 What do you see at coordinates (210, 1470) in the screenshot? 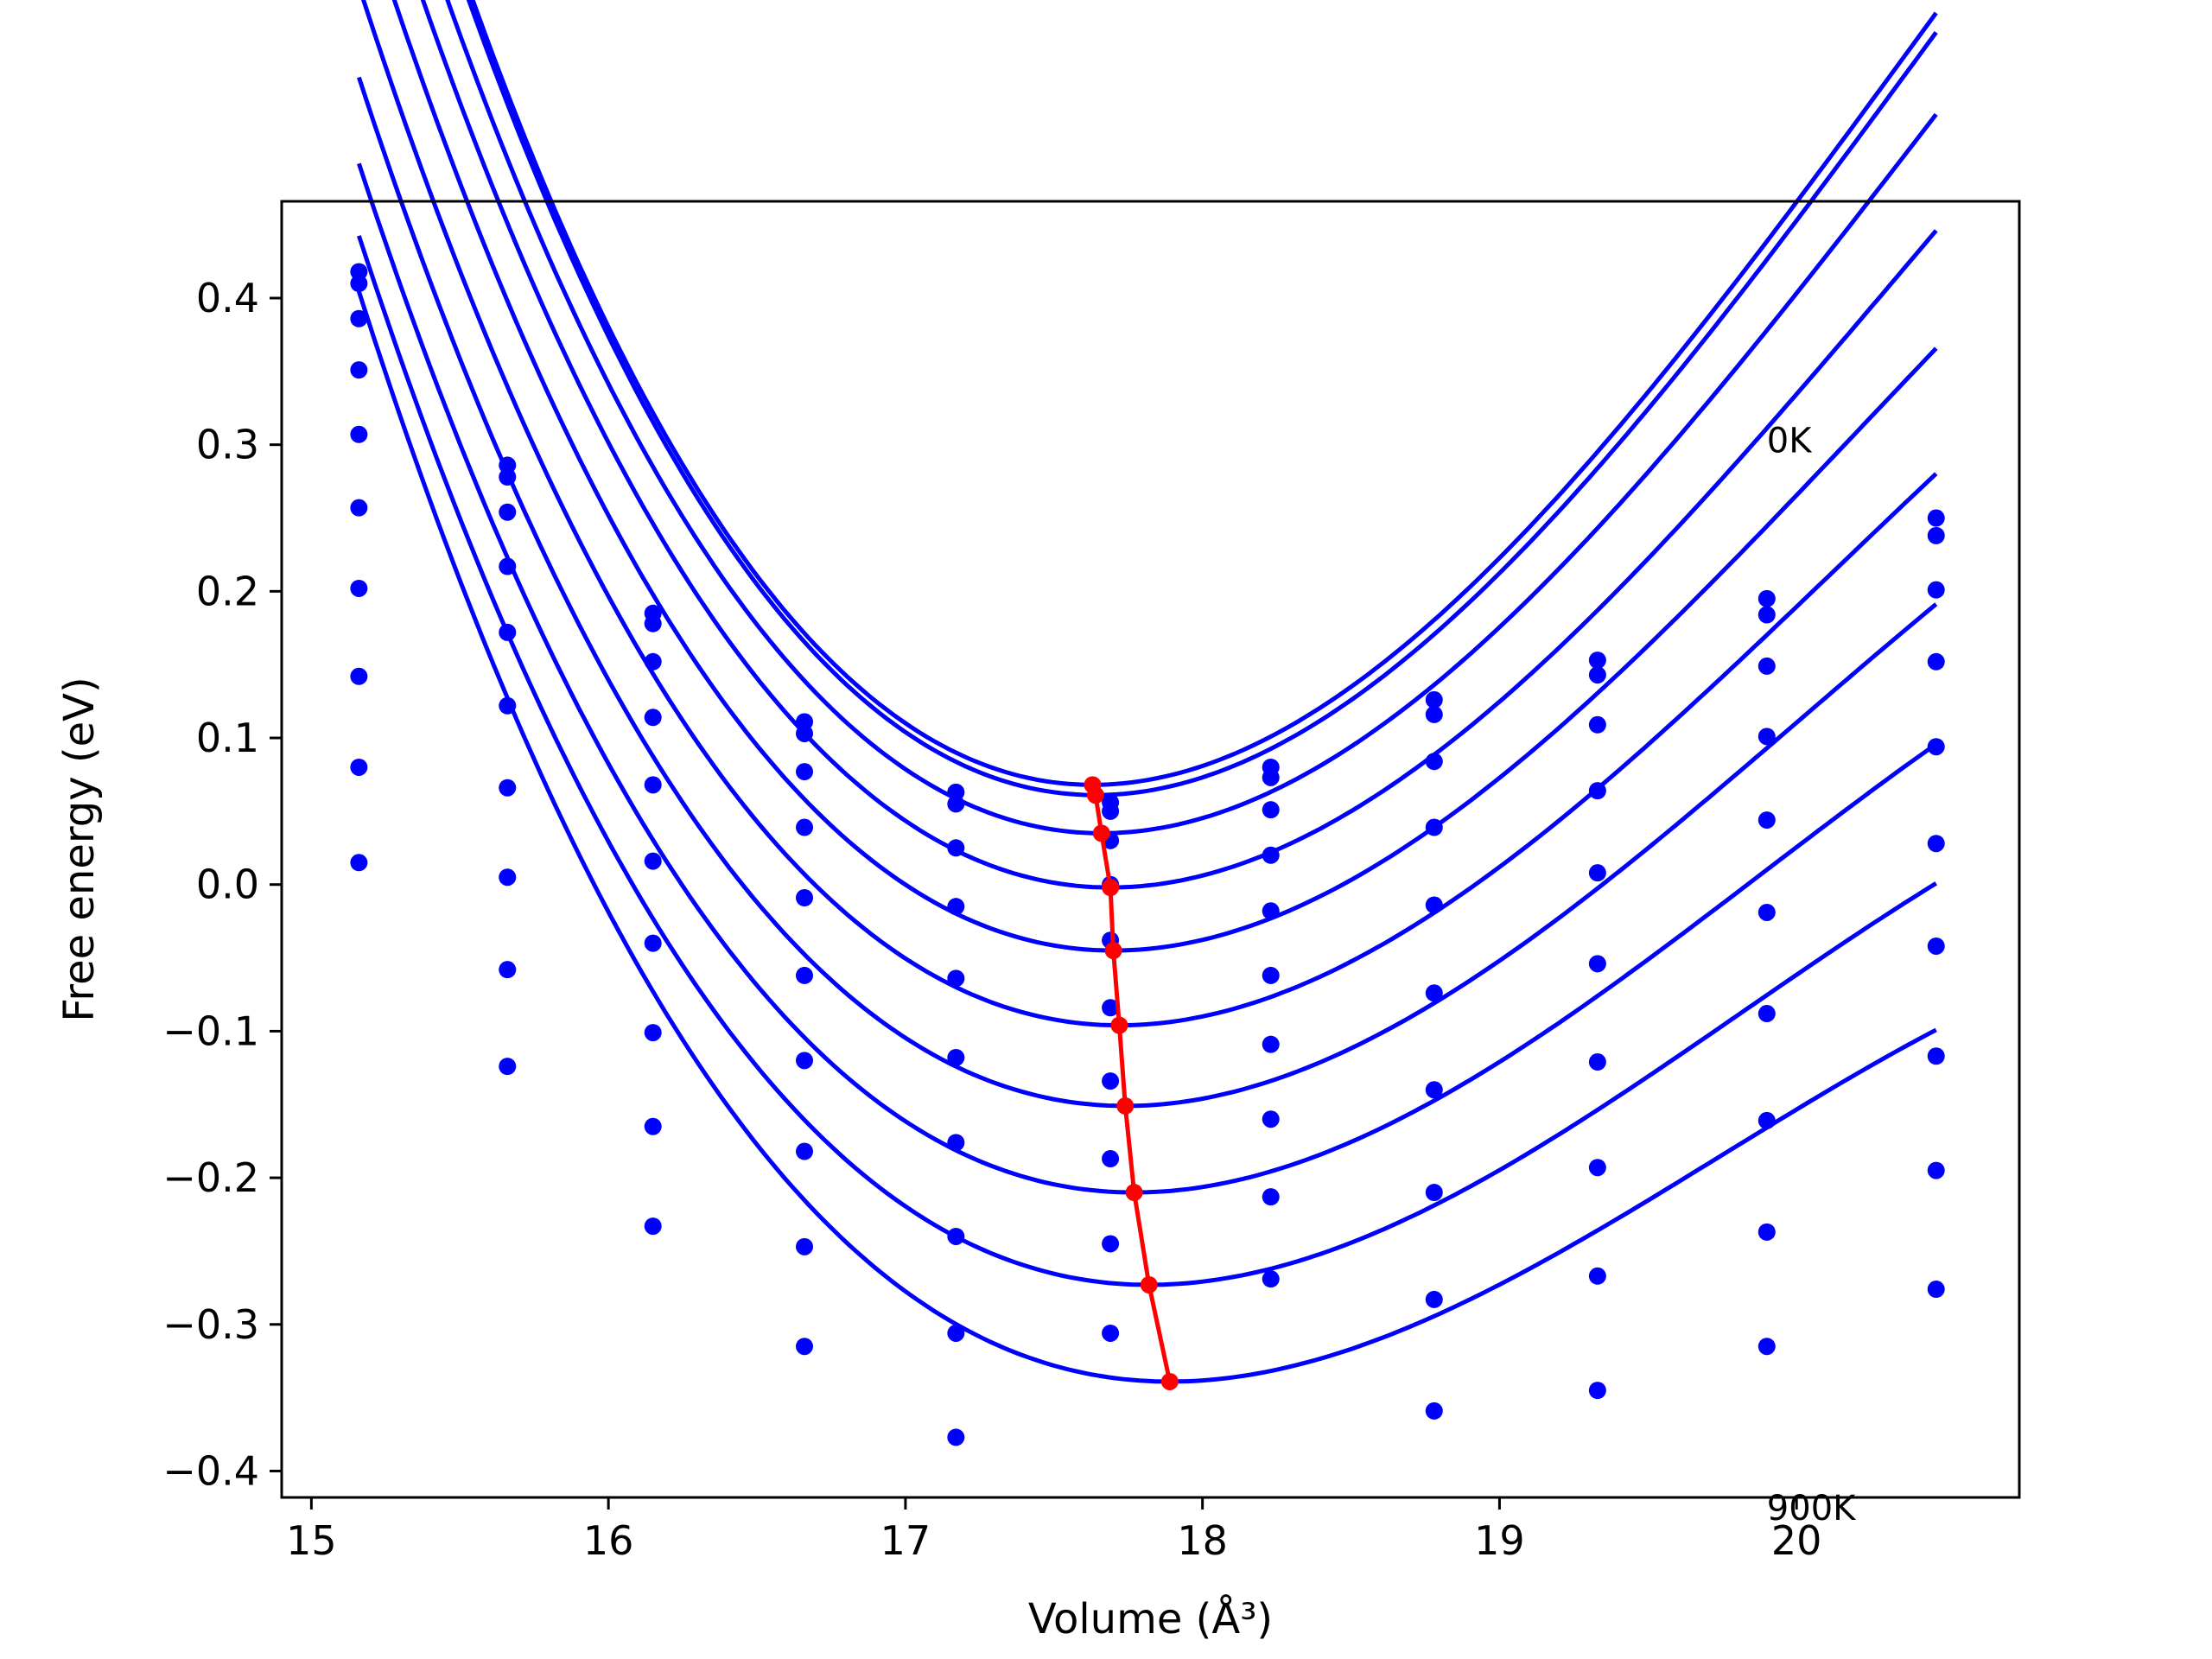
I see `y-tick-label: −0.4` at bounding box center [210, 1470].